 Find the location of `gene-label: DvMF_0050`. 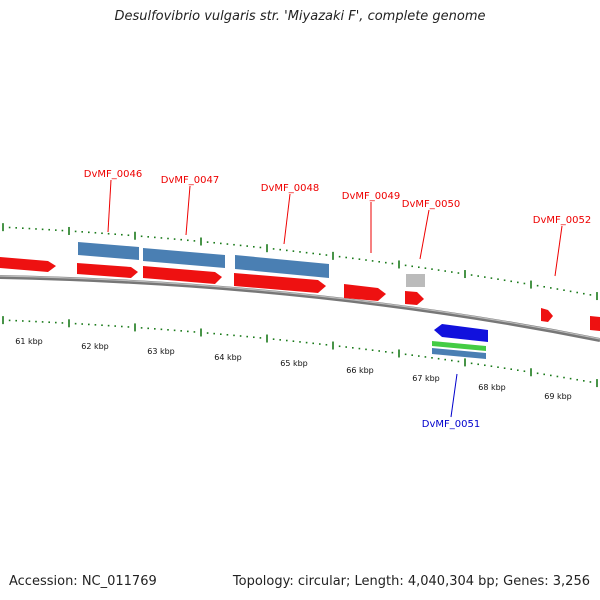

gene-label: DvMF_0050 is located at coordinates (431, 204).